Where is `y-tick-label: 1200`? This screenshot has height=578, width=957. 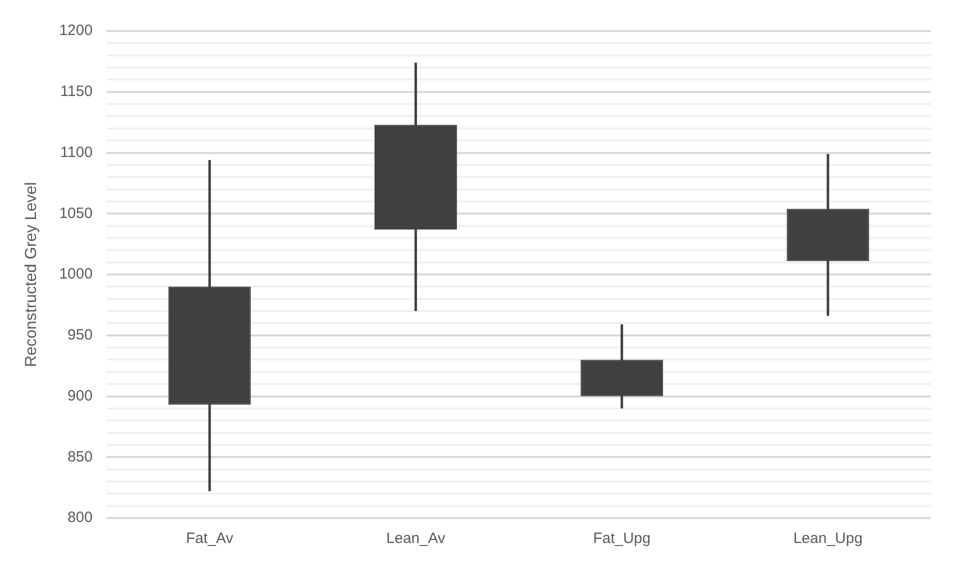
y-tick-label: 1200 is located at coordinates (76, 31).